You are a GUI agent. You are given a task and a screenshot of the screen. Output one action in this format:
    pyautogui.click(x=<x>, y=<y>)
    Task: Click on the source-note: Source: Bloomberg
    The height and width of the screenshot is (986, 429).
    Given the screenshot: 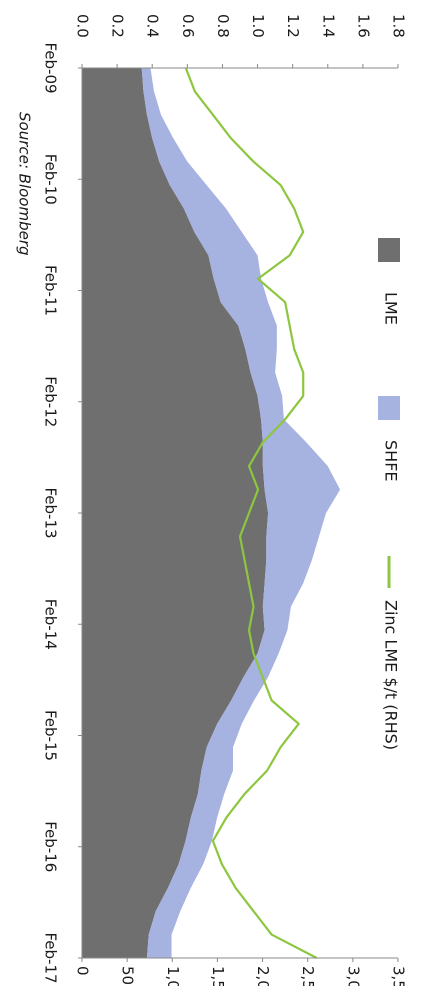 What is the action you would take?
    pyautogui.click(x=25, y=184)
    